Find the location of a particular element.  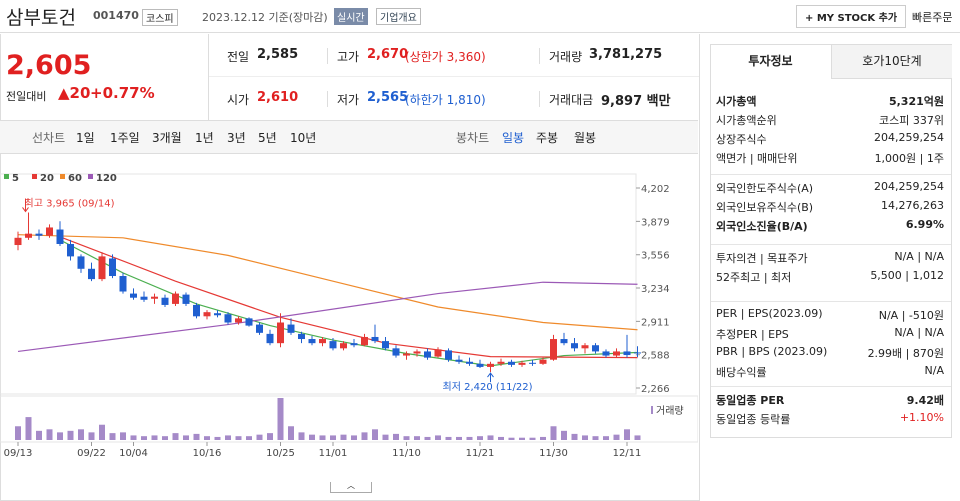

candle-title: 봉차트 is located at coordinates (473, 138).